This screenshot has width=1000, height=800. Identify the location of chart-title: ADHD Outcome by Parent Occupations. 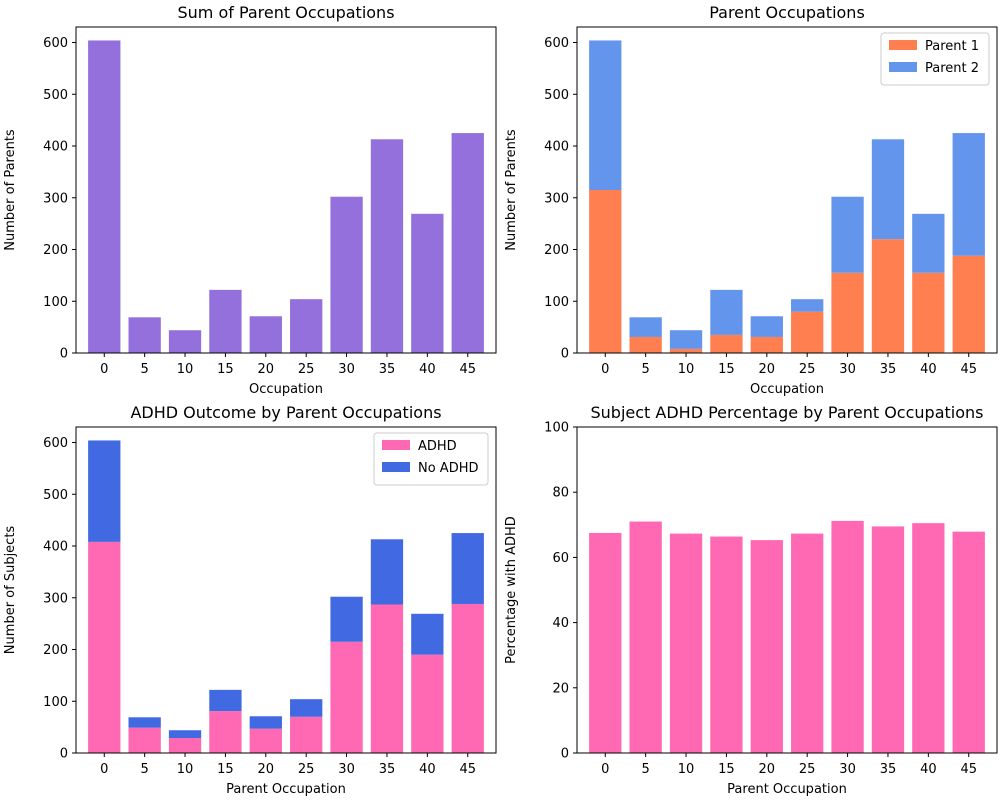
(285, 412).